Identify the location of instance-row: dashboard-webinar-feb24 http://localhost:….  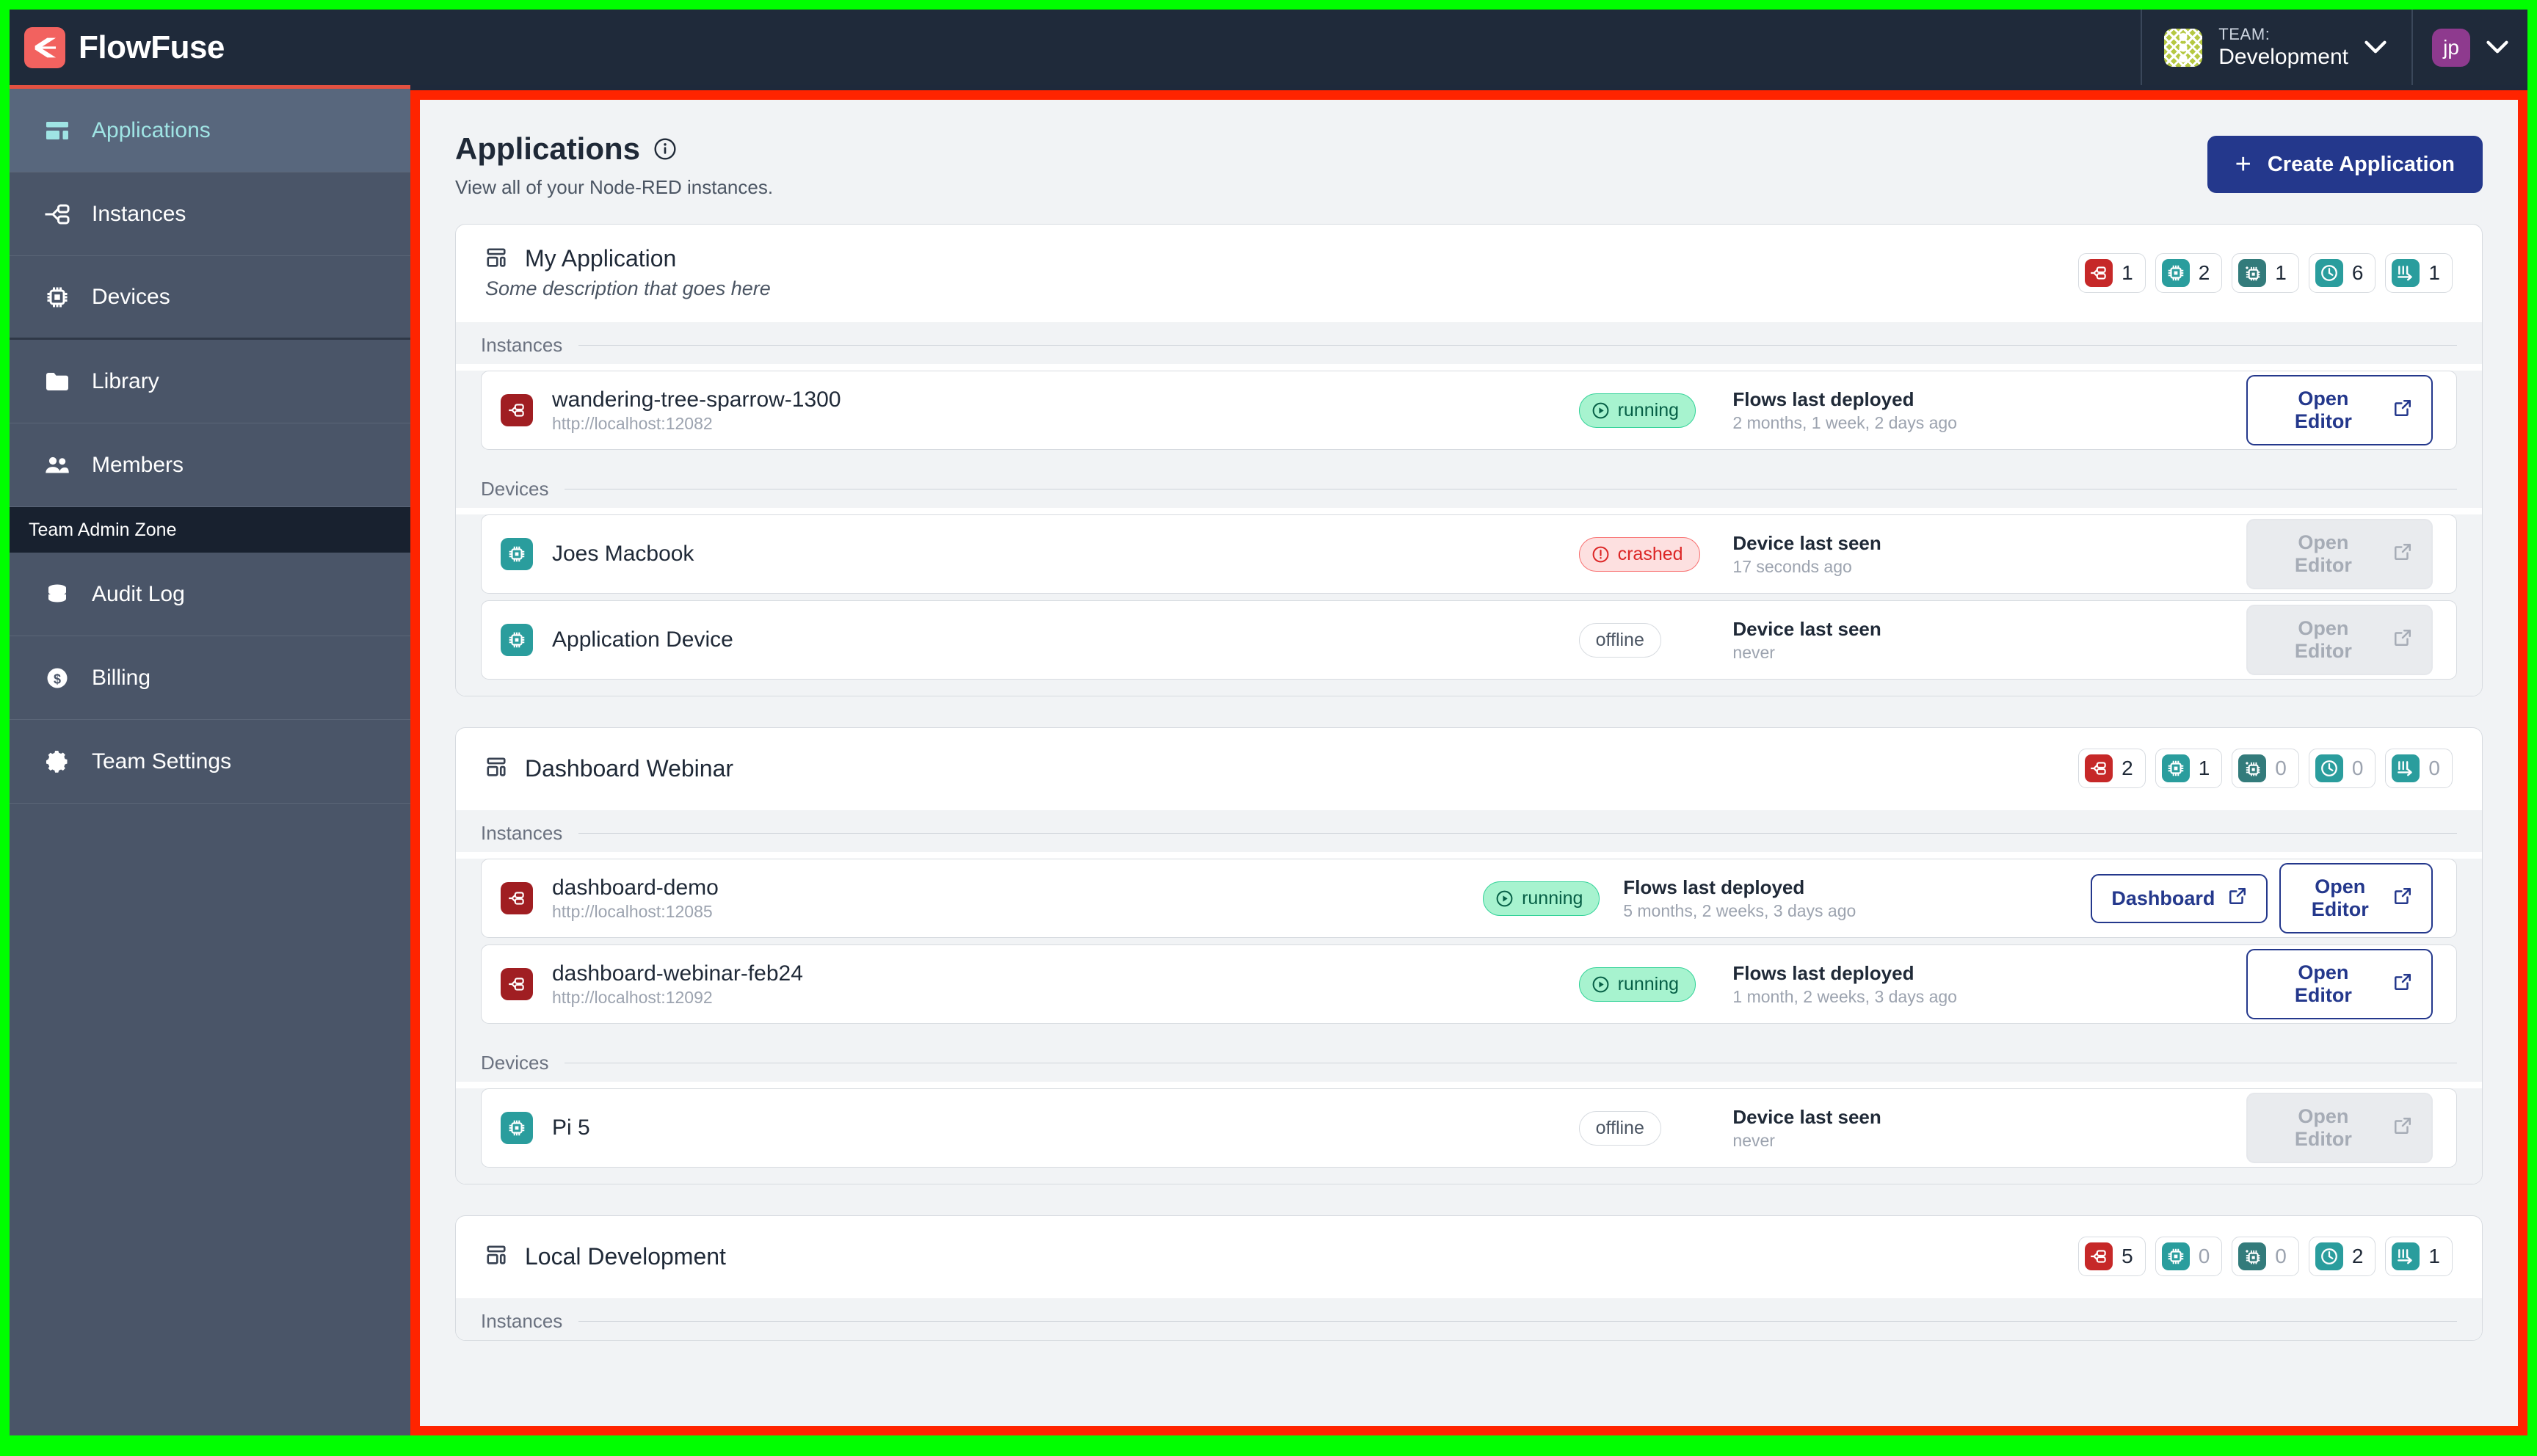
(1469, 984).